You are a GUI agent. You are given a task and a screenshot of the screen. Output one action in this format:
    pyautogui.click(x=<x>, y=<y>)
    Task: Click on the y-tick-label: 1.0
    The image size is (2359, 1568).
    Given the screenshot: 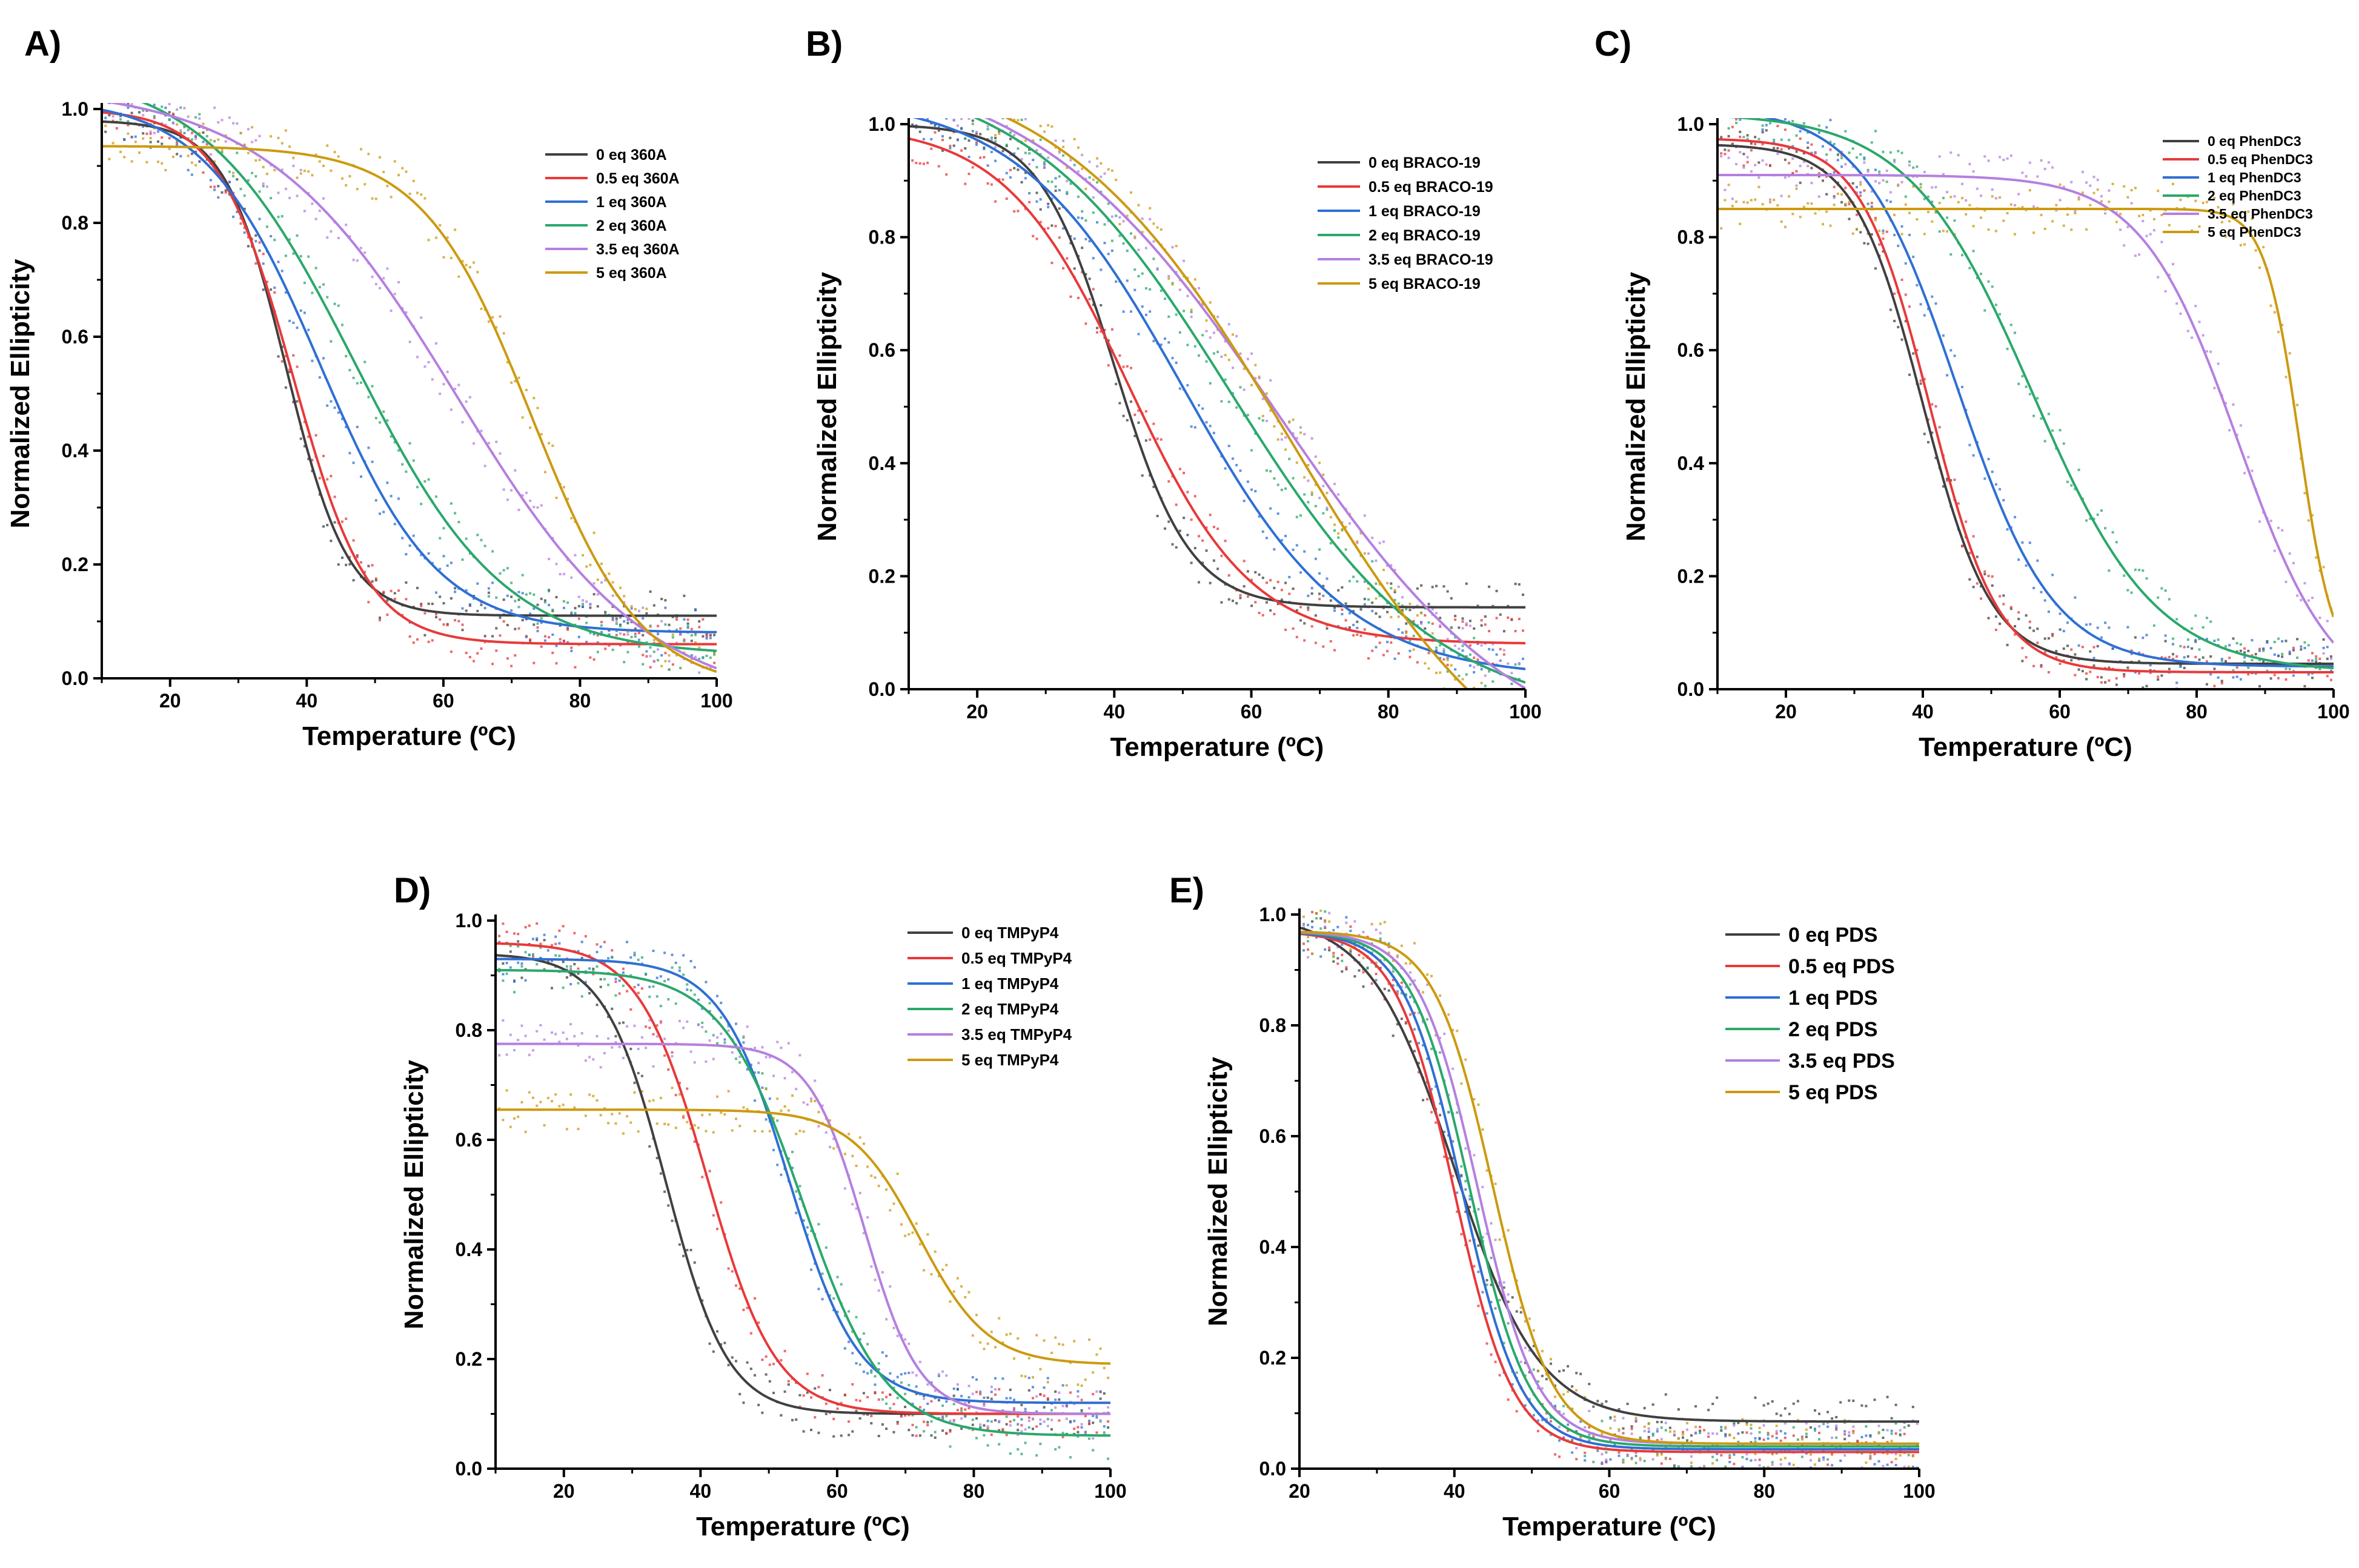 What is the action you would take?
    pyautogui.click(x=75, y=109)
    